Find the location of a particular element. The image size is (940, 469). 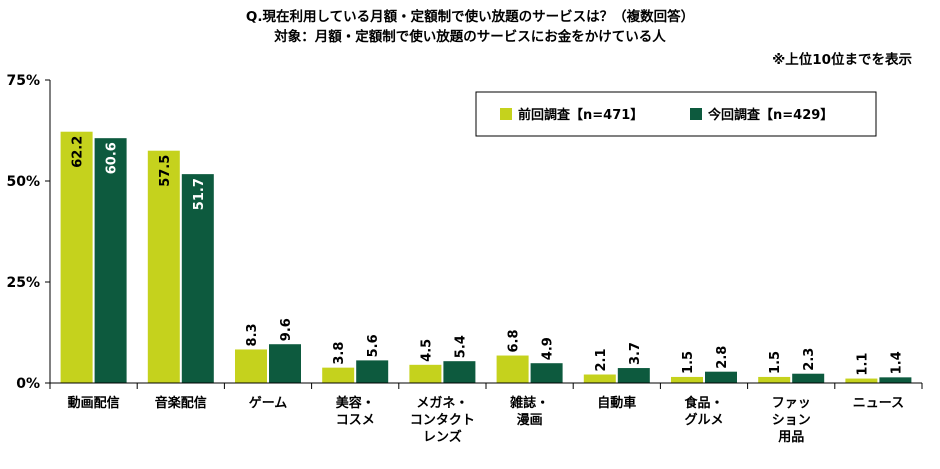

y-tick-label: 50% is located at coordinates (23, 182).